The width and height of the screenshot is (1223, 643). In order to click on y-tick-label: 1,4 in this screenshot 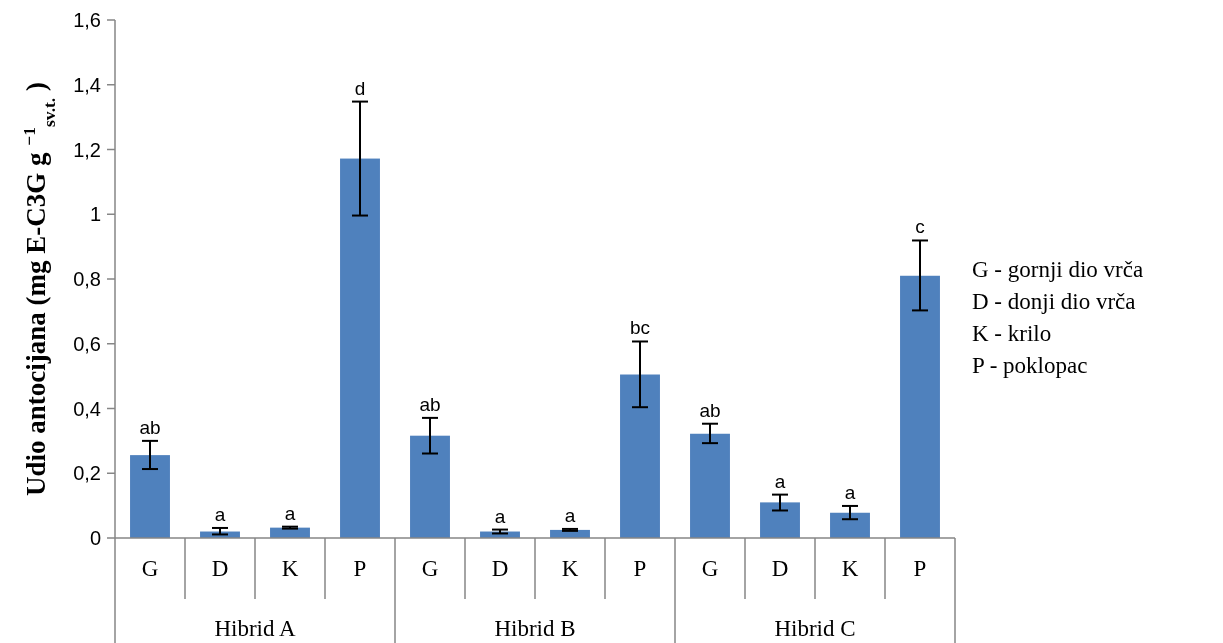, I will do `click(87, 84)`.